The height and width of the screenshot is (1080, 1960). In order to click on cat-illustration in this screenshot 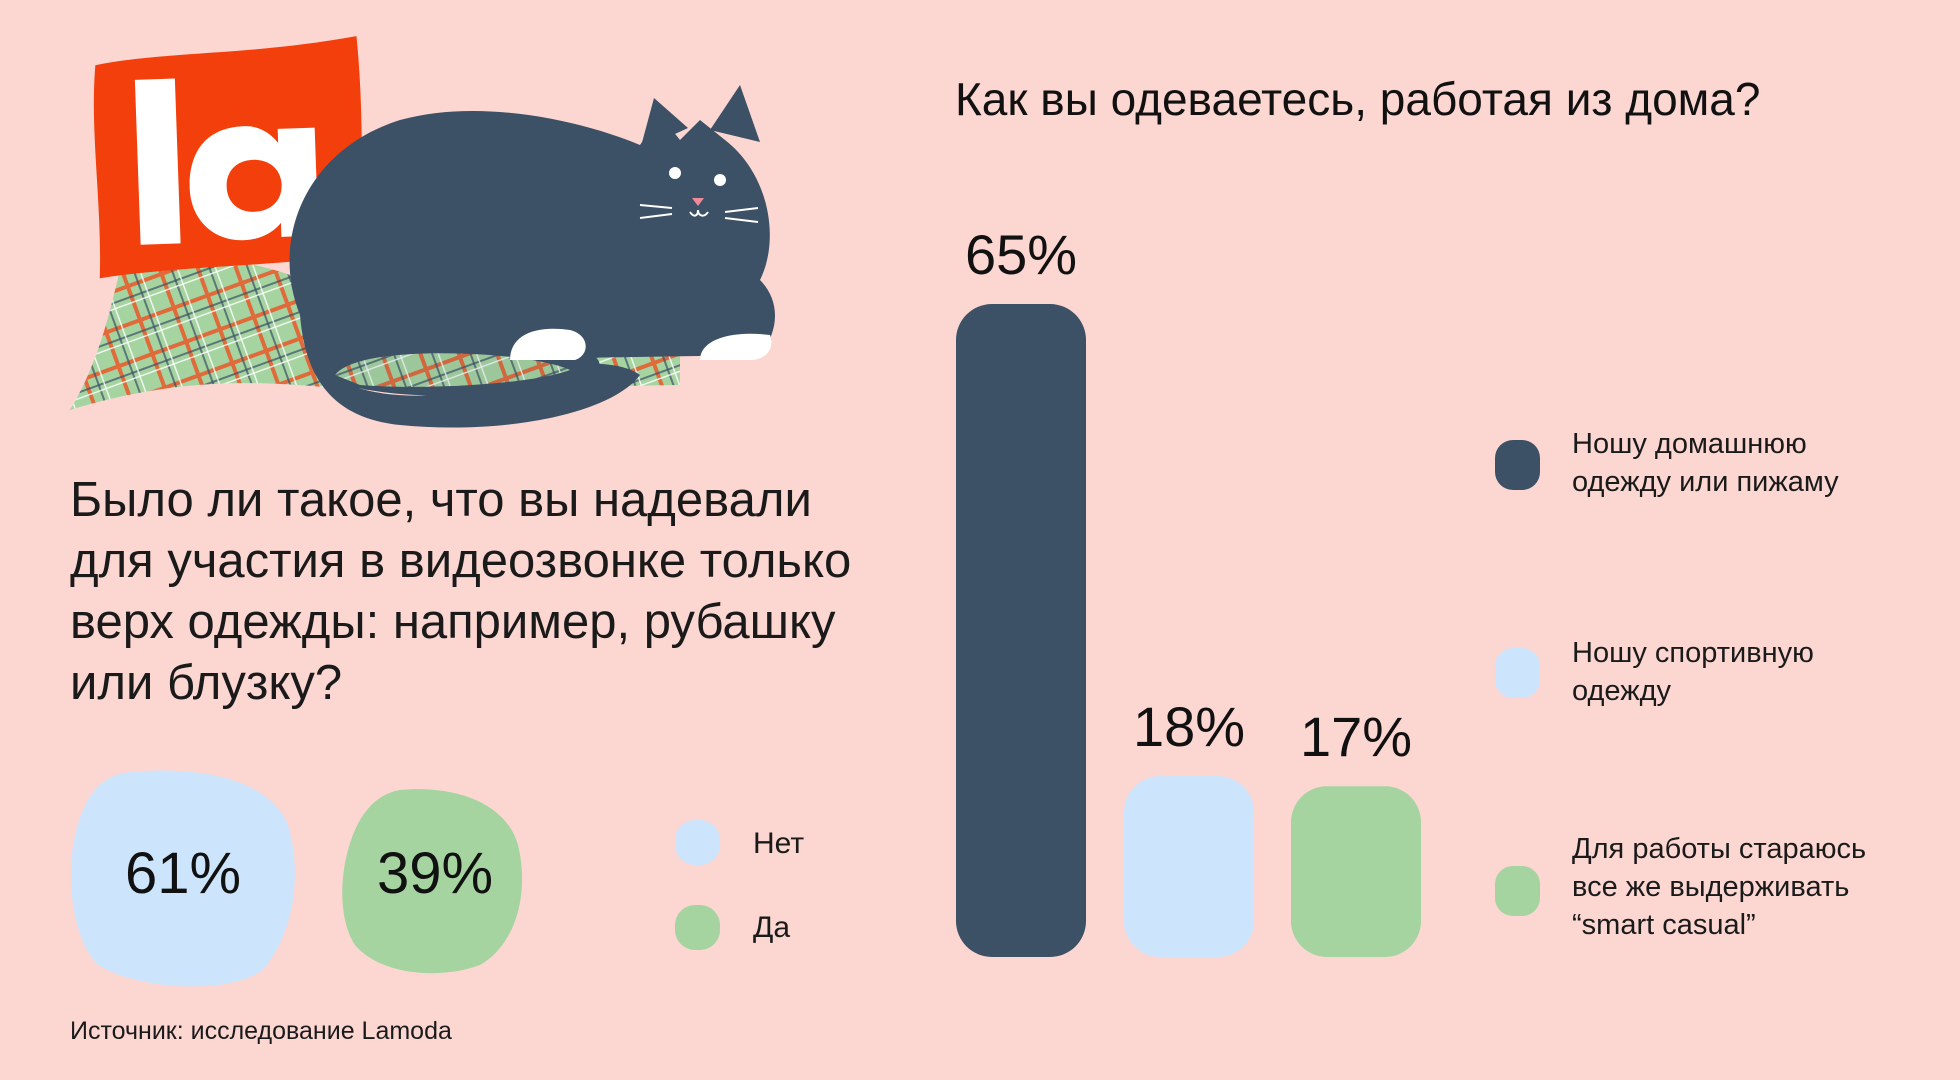, I will do `click(422, 232)`.